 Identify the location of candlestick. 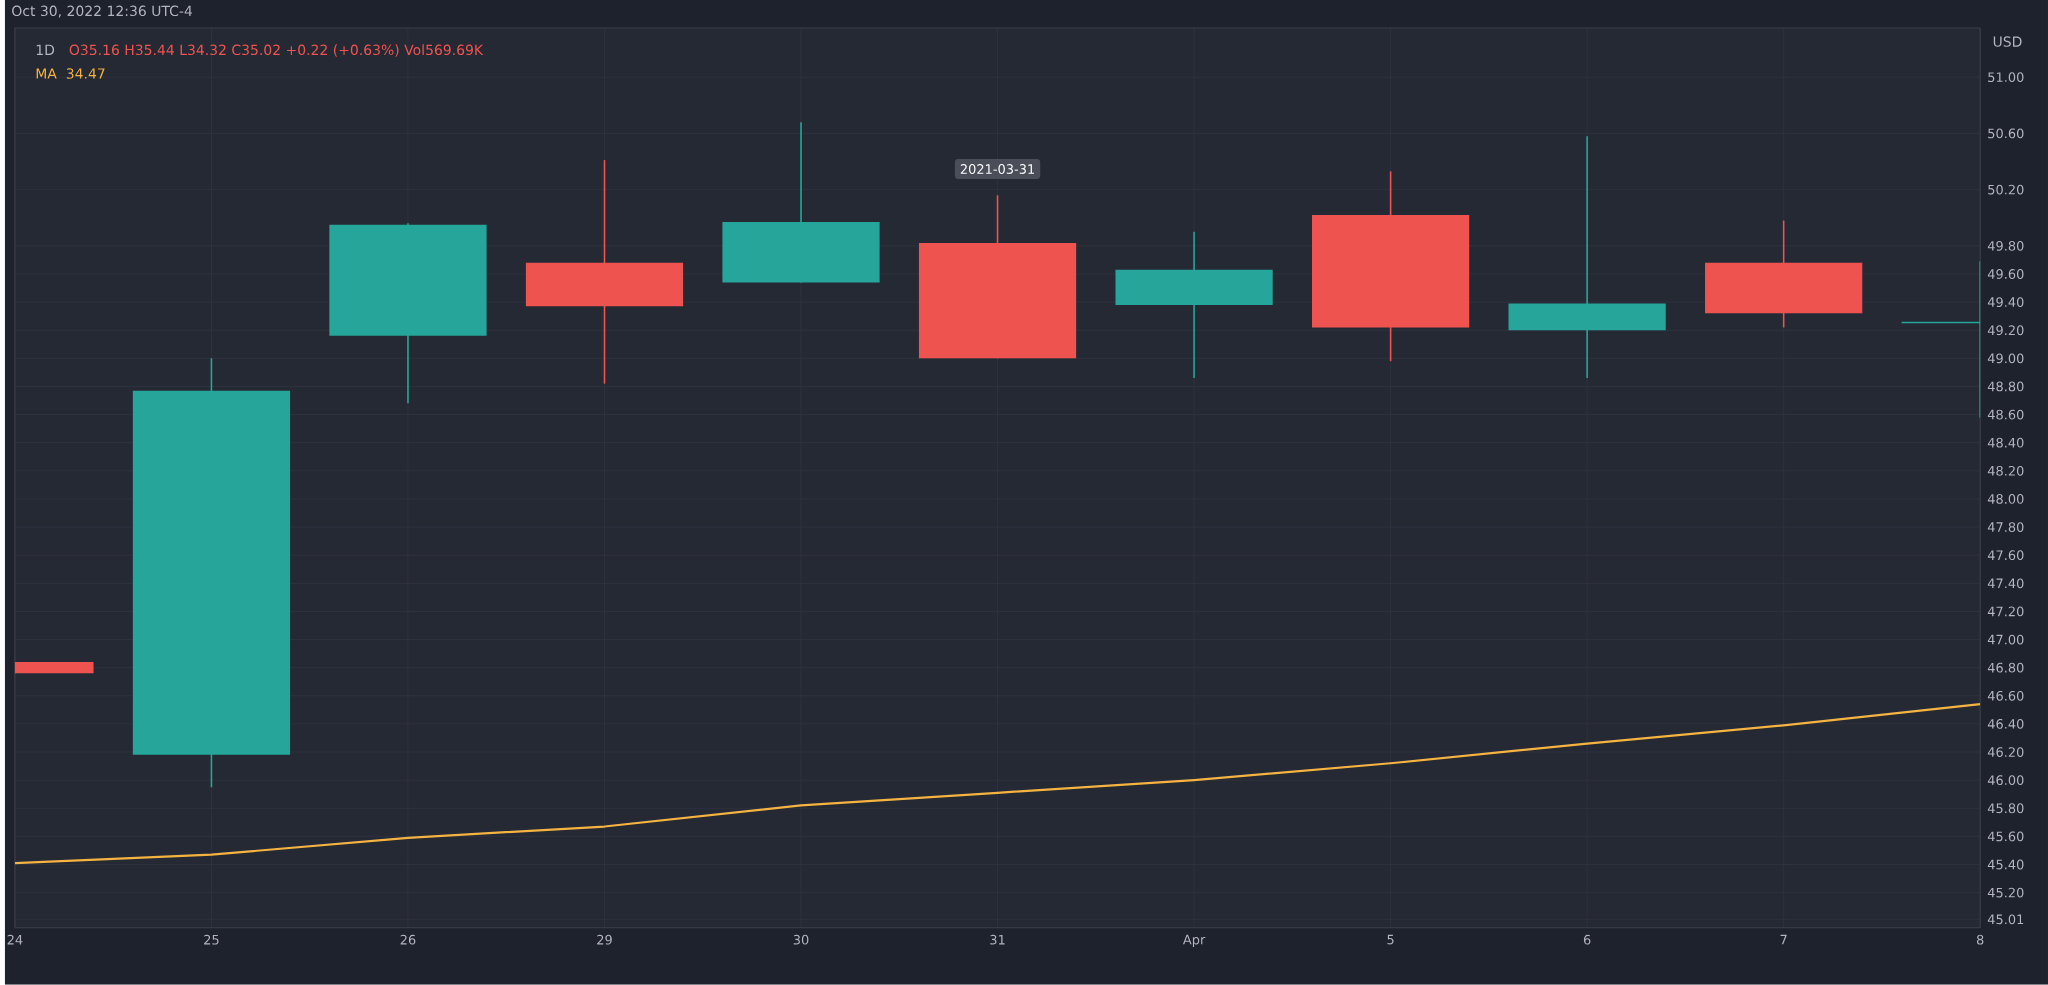
(1587, 257).